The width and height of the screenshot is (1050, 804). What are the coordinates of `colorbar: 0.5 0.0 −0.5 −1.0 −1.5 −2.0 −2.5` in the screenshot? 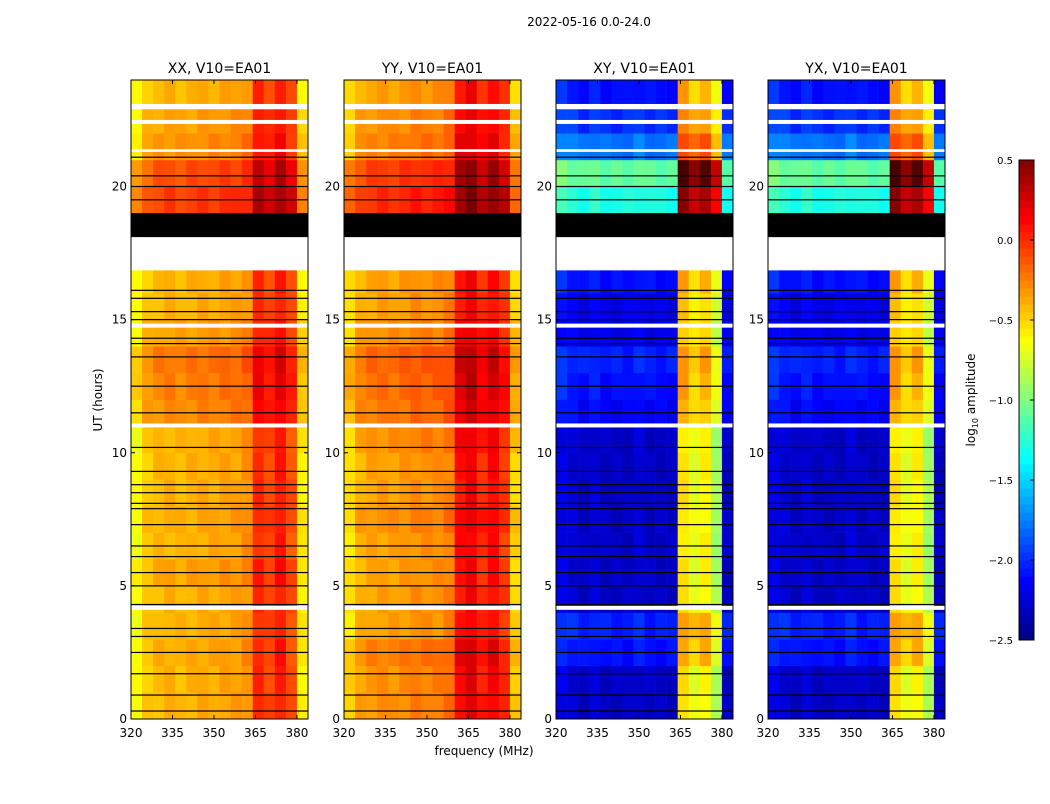 It's located at (1012, 401).